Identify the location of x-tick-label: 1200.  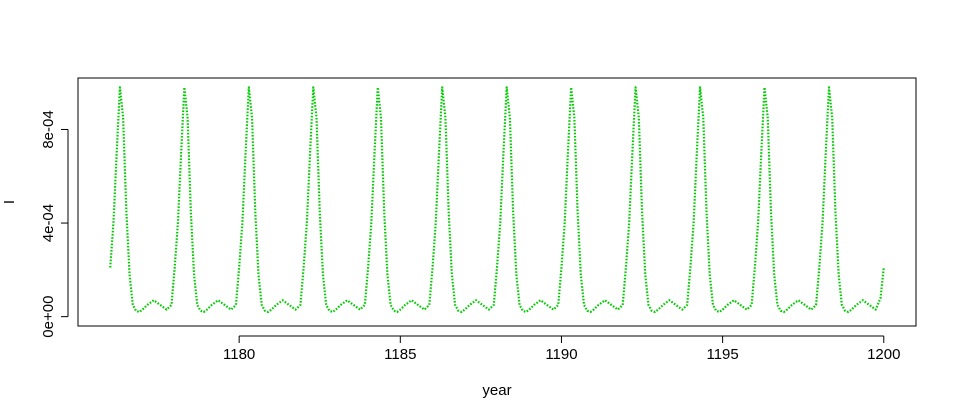
(883, 354).